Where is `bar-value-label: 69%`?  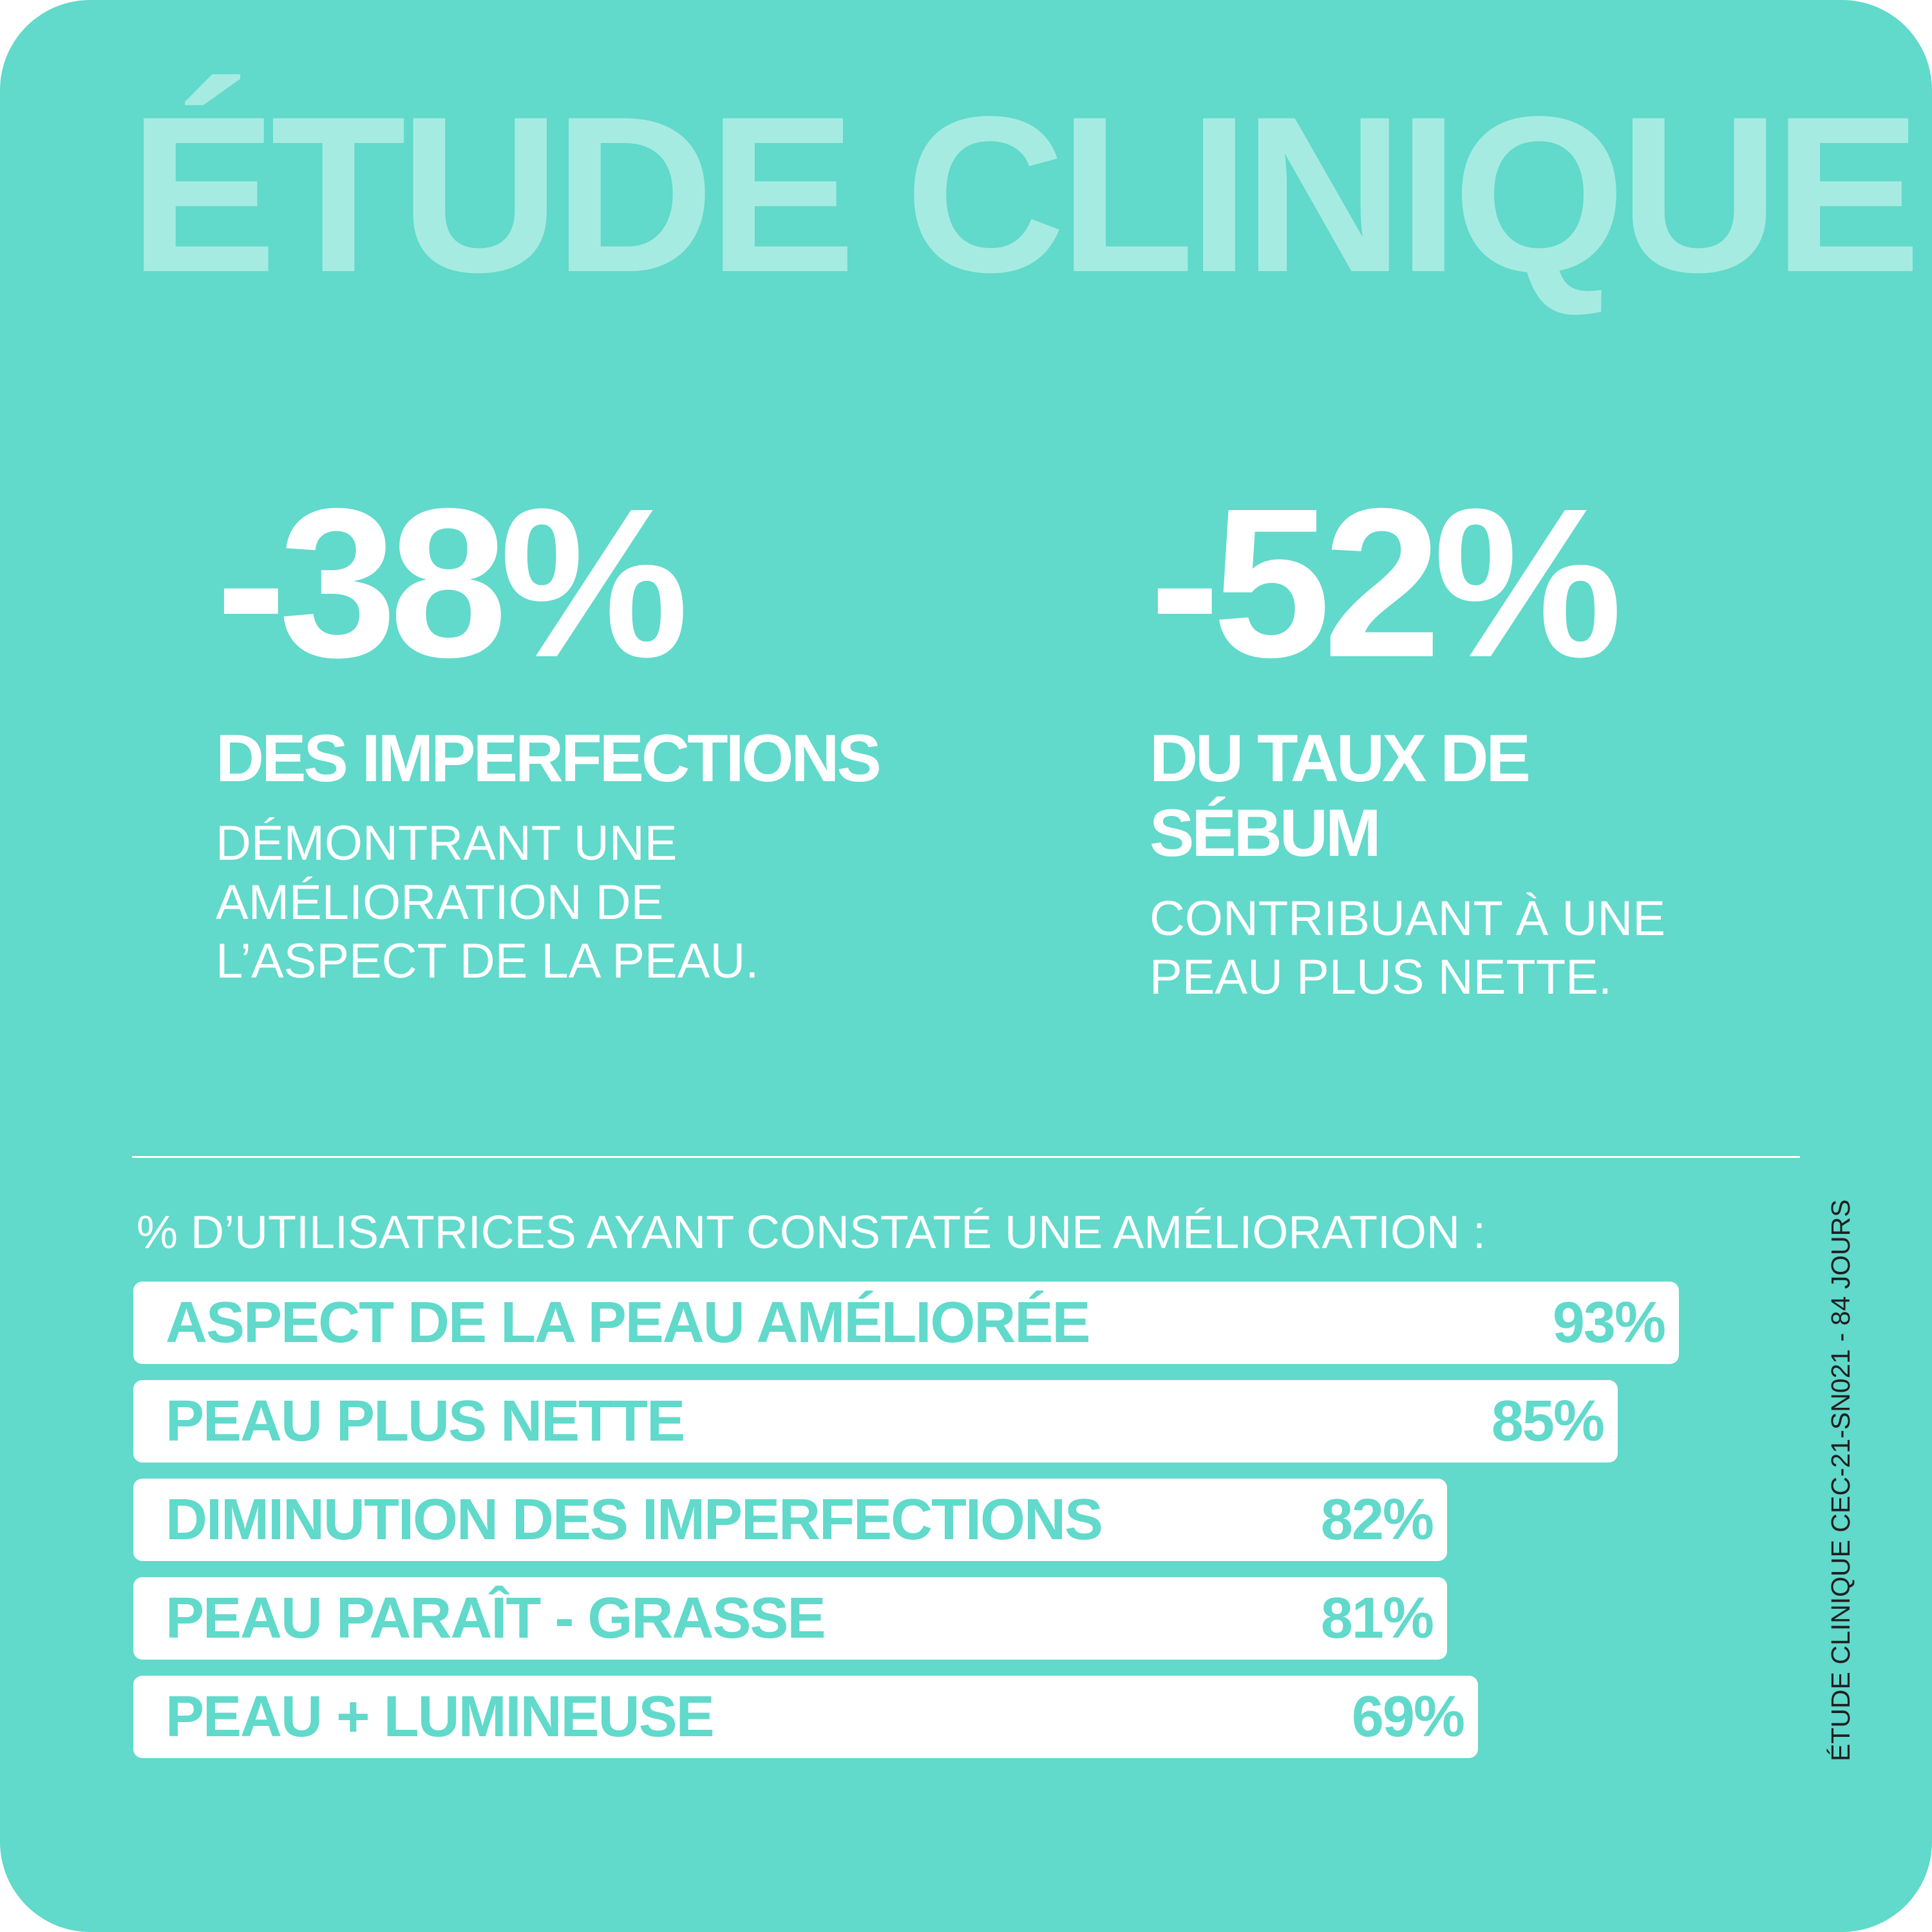 bar-value-label: 69% is located at coordinates (1408, 1717).